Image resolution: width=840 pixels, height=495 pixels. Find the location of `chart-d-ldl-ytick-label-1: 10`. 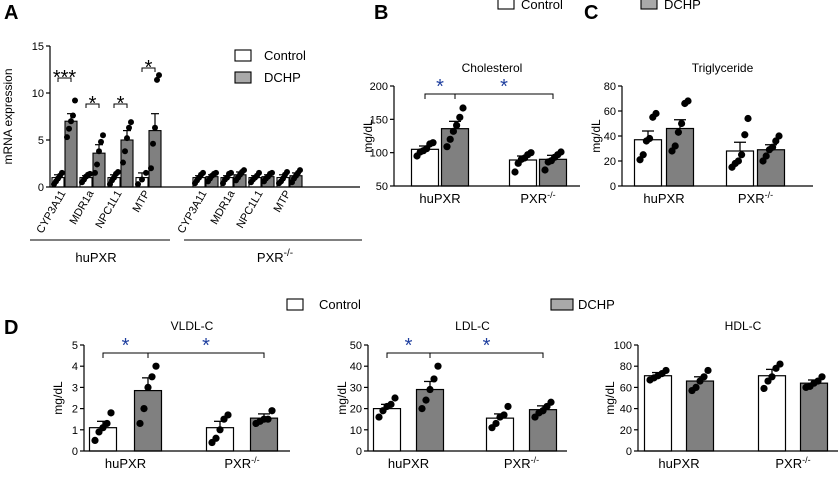

chart-d-ldl-ytick-label-1: 10 is located at coordinates (356, 431).